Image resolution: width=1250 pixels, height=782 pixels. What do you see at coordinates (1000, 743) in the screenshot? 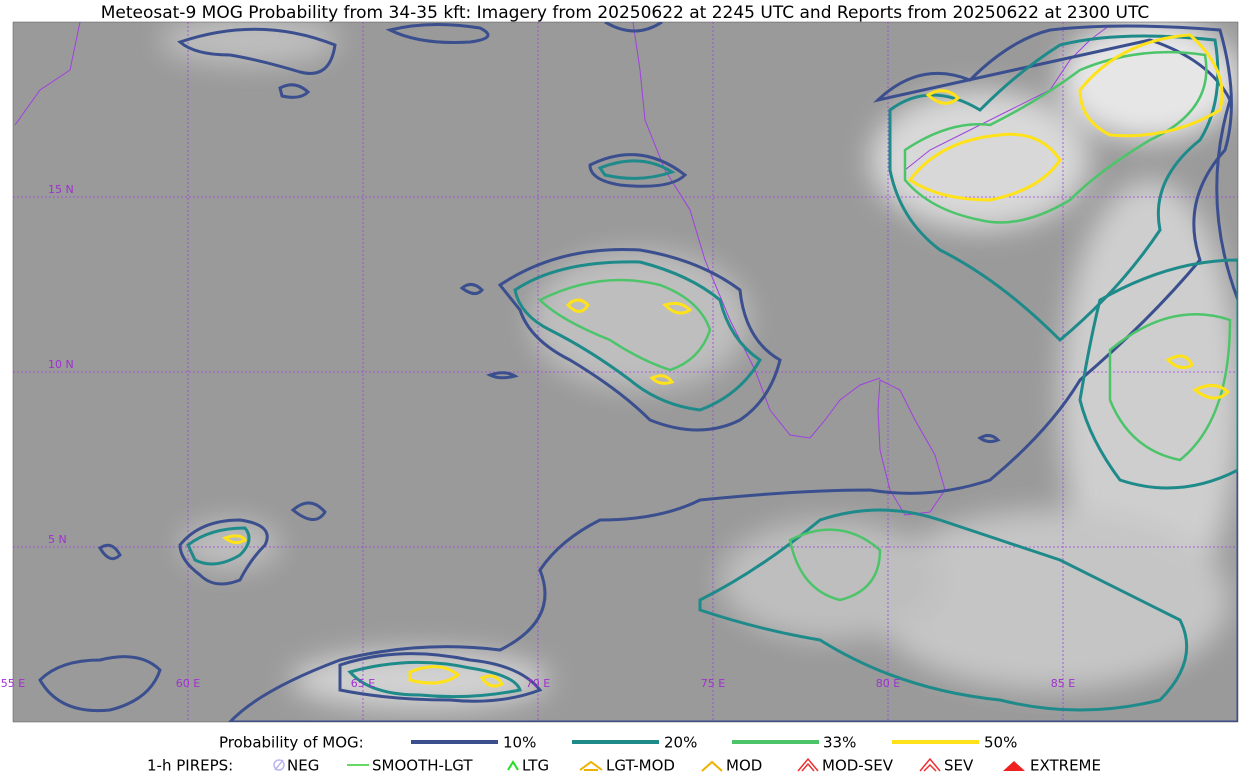
I see `legend-label: 50%` at bounding box center [1000, 743].